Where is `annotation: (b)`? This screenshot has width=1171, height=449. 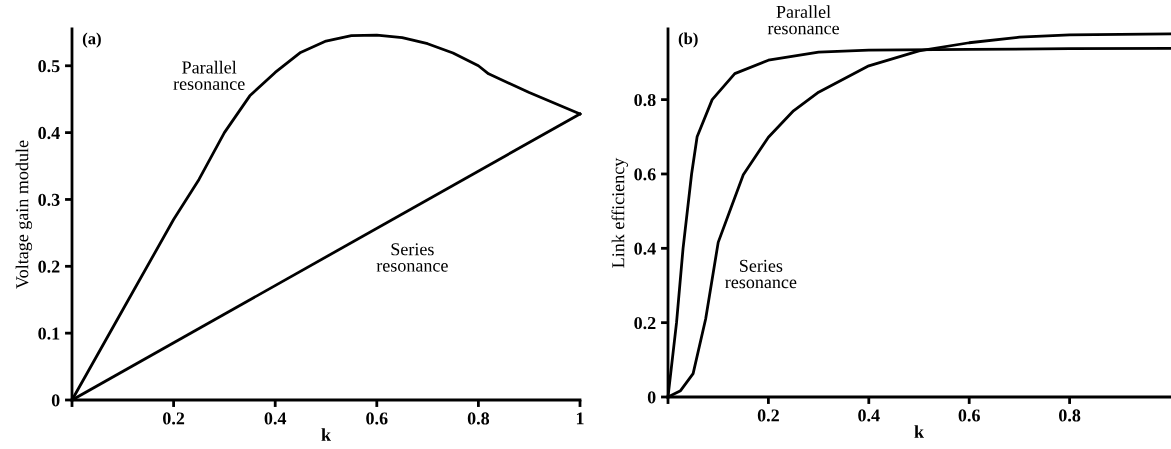
annotation: (b) is located at coordinates (688, 40).